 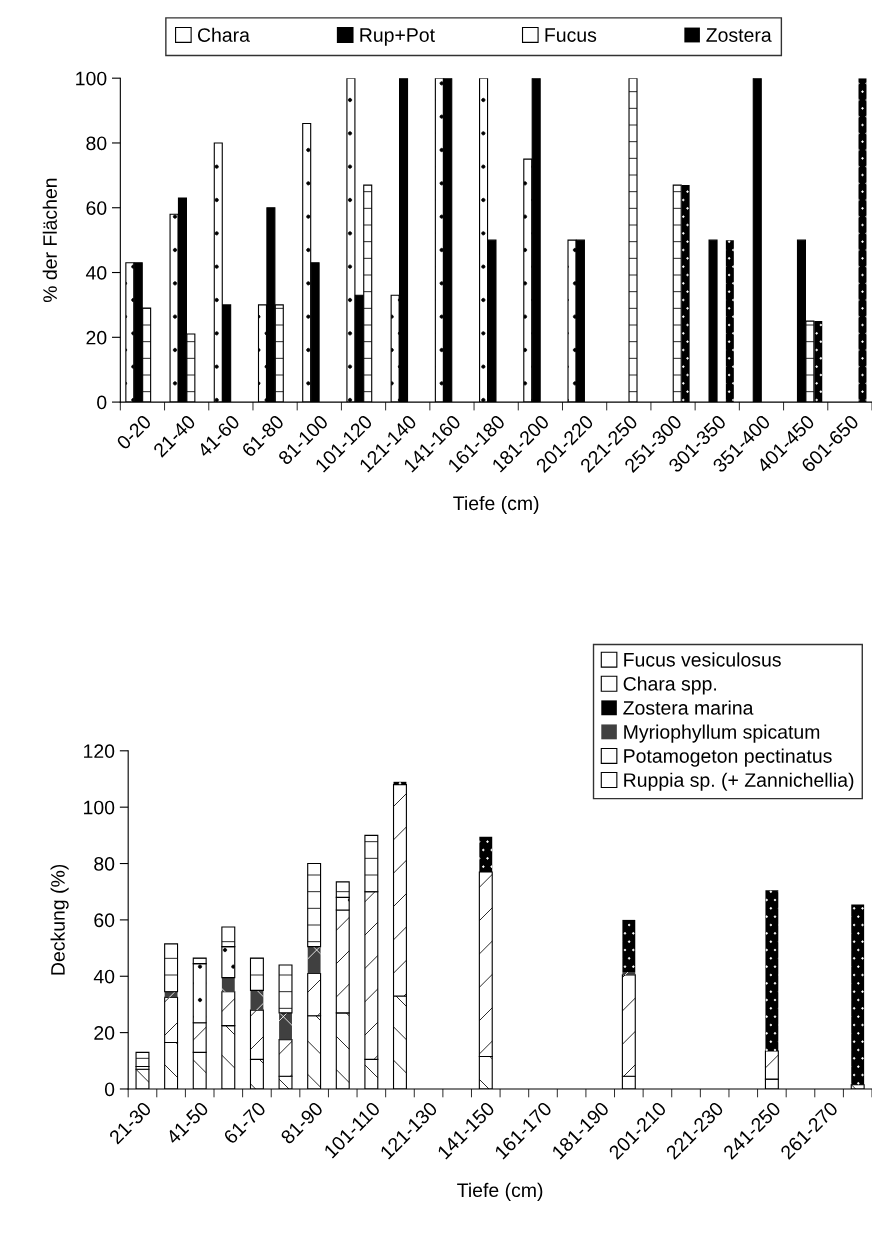 What do you see at coordinates (49, 240) in the screenshot?
I see `y-axis-title: % der Flächen` at bounding box center [49, 240].